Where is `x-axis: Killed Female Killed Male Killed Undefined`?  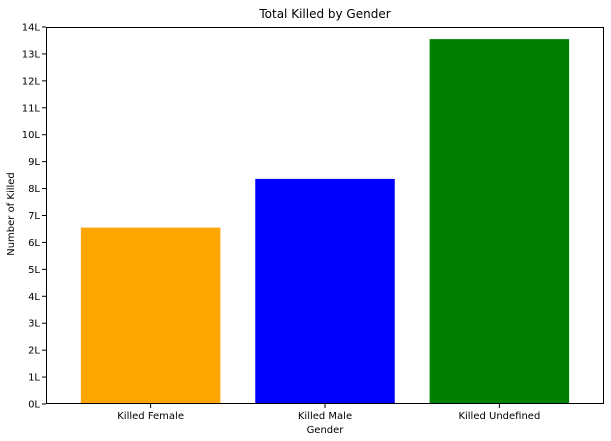 x-axis: Killed Female Killed Male Killed Undefined is located at coordinates (328, 413).